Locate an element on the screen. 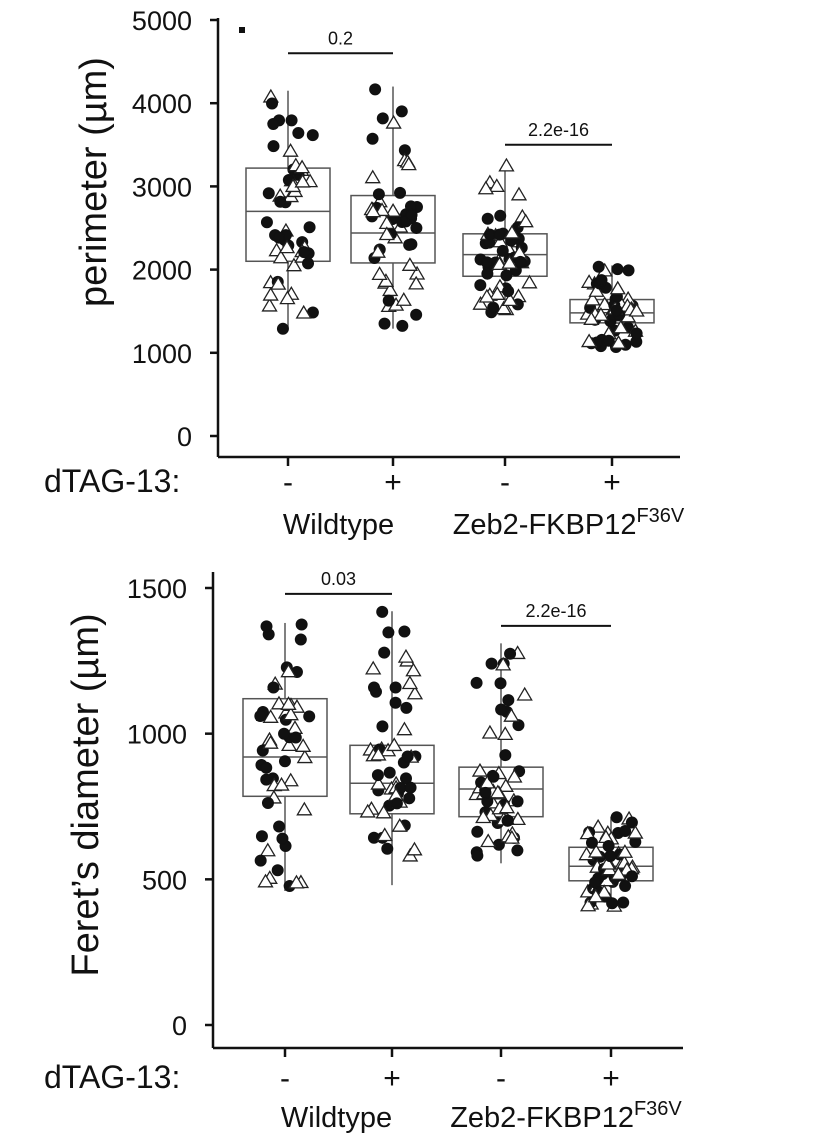 The height and width of the screenshot is (1135, 815). y-tick-label: 5000 is located at coordinates (162, 21).